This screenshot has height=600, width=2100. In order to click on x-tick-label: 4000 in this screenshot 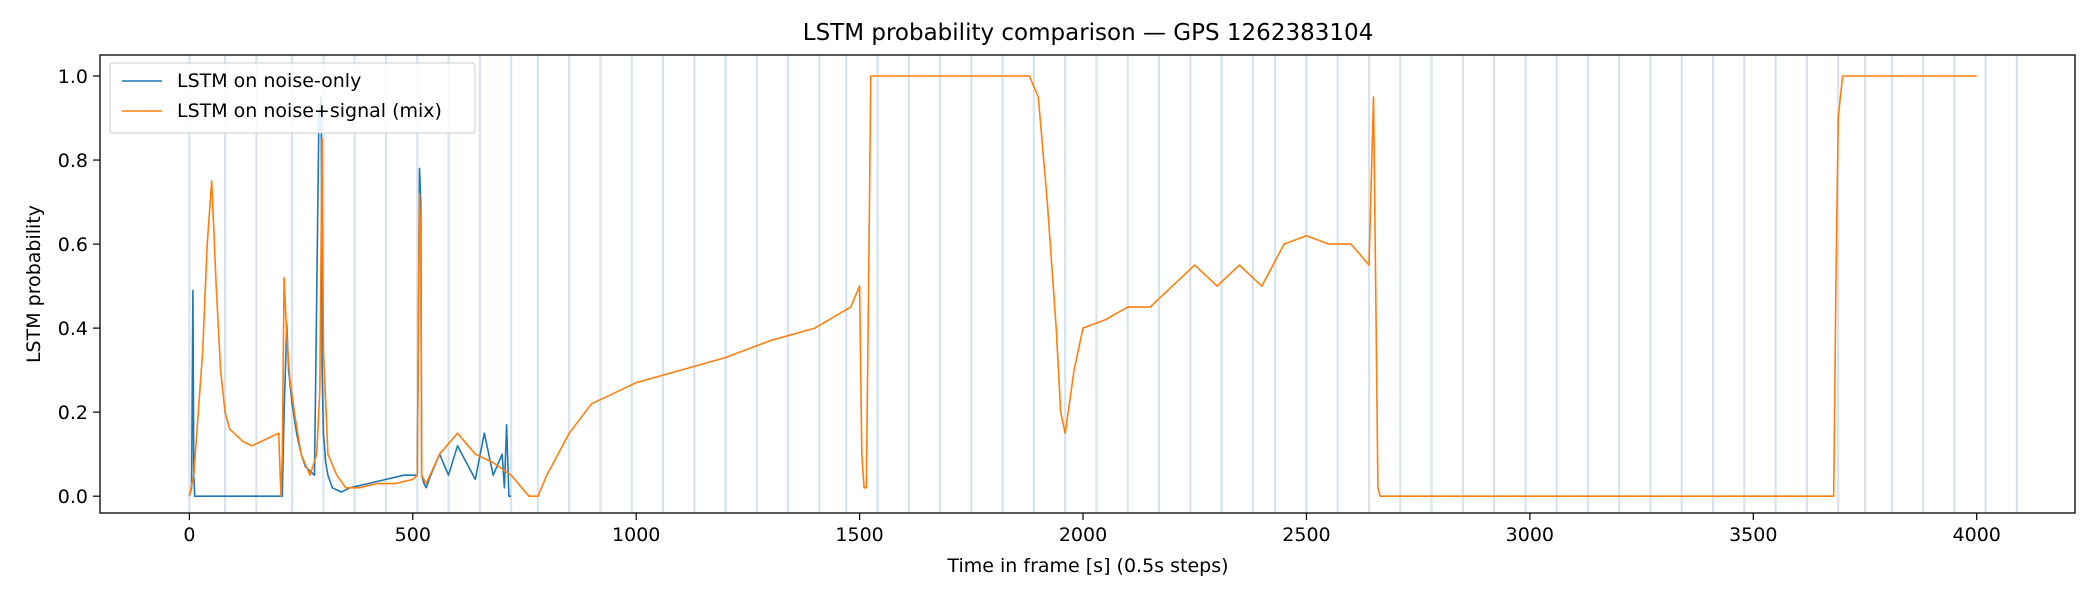, I will do `click(1977, 535)`.